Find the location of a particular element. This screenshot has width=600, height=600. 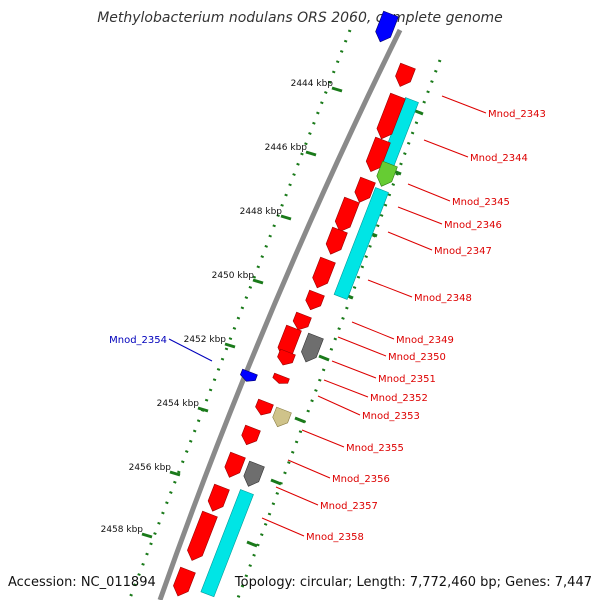

gene-label: Mnod_2349 is located at coordinates (425, 340).